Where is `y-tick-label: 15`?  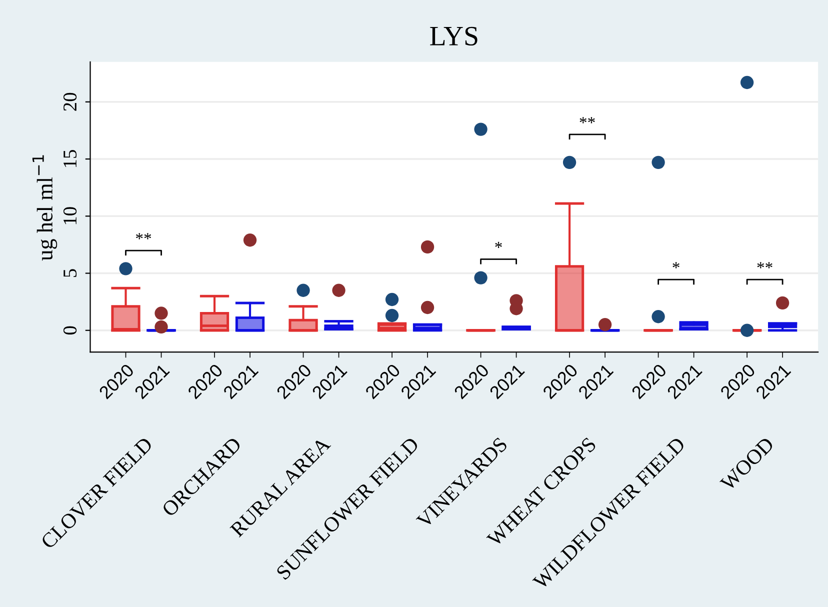
y-tick-label: 15 is located at coordinates (70, 159).